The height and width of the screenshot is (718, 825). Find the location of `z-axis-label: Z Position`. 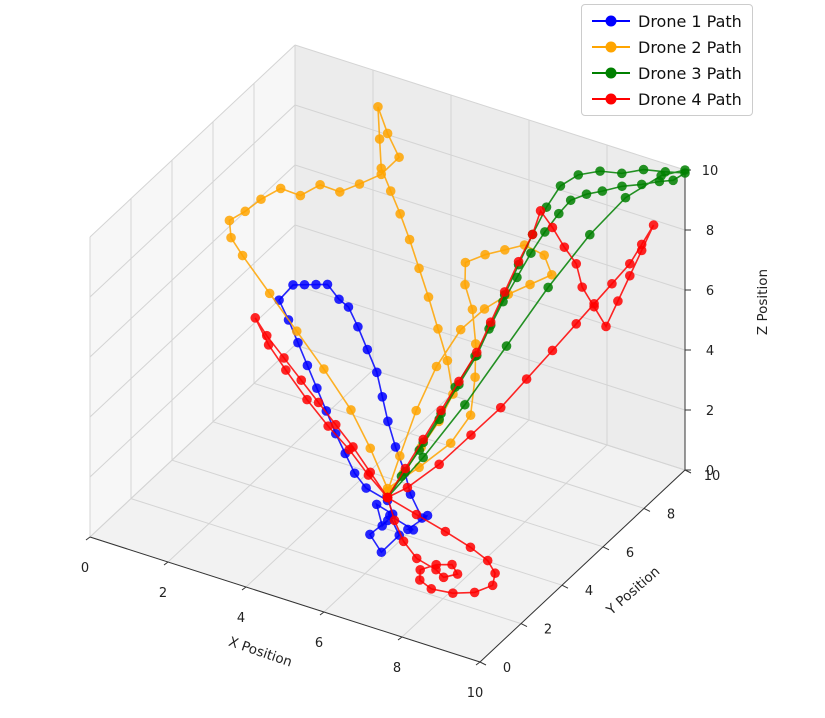

z-axis-label: Z Position is located at coordinates (763, 302).